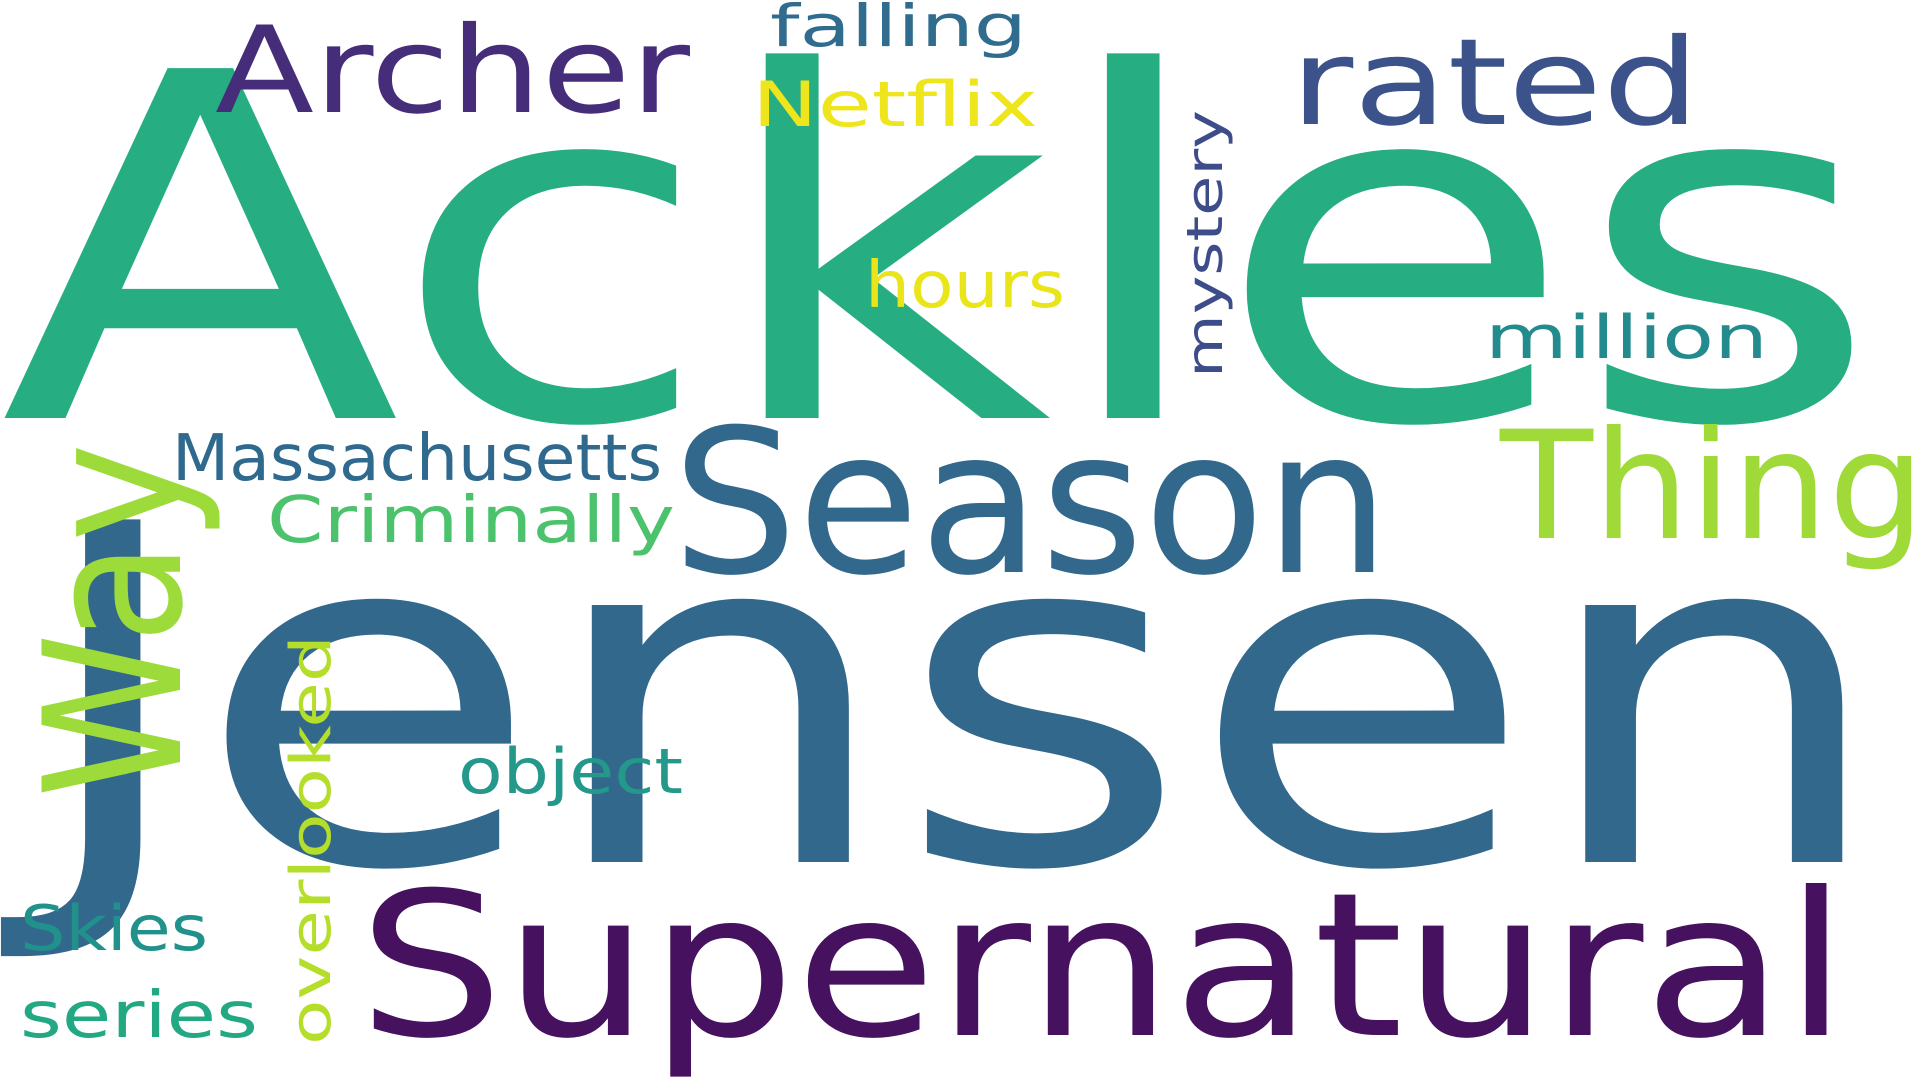 The height and width of the screenshot is (1080, 1920). Describe the element at coordinates (570, 771) in the screenshot. I see `word-object: object` at that location.